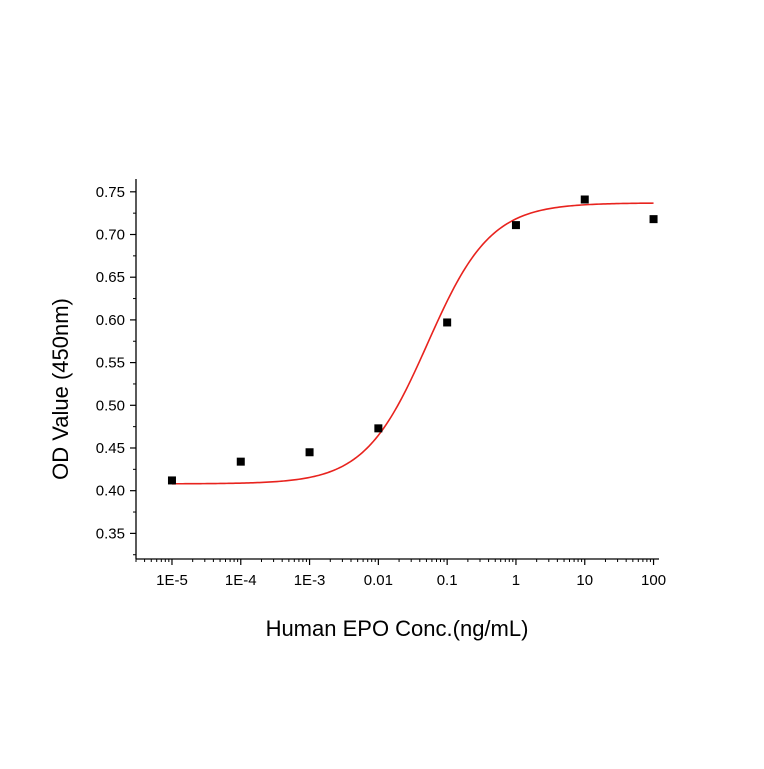  Describe the element at coordinates (447, 580) in the screenshot. I see `x-tick-label: 0.1` at that location.